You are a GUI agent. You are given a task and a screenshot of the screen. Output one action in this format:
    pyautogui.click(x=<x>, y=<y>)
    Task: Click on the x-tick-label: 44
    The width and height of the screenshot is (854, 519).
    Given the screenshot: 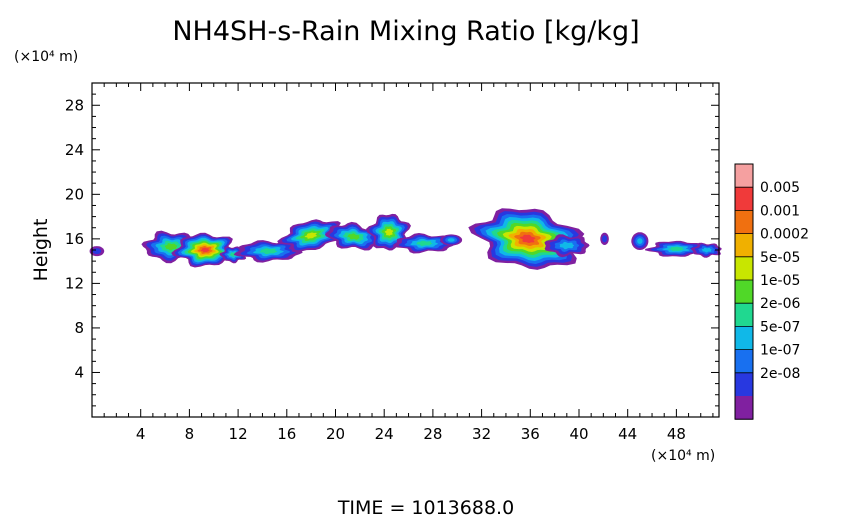 What is the action you would take?
    pyautogui.click(x=627, y=434)
    